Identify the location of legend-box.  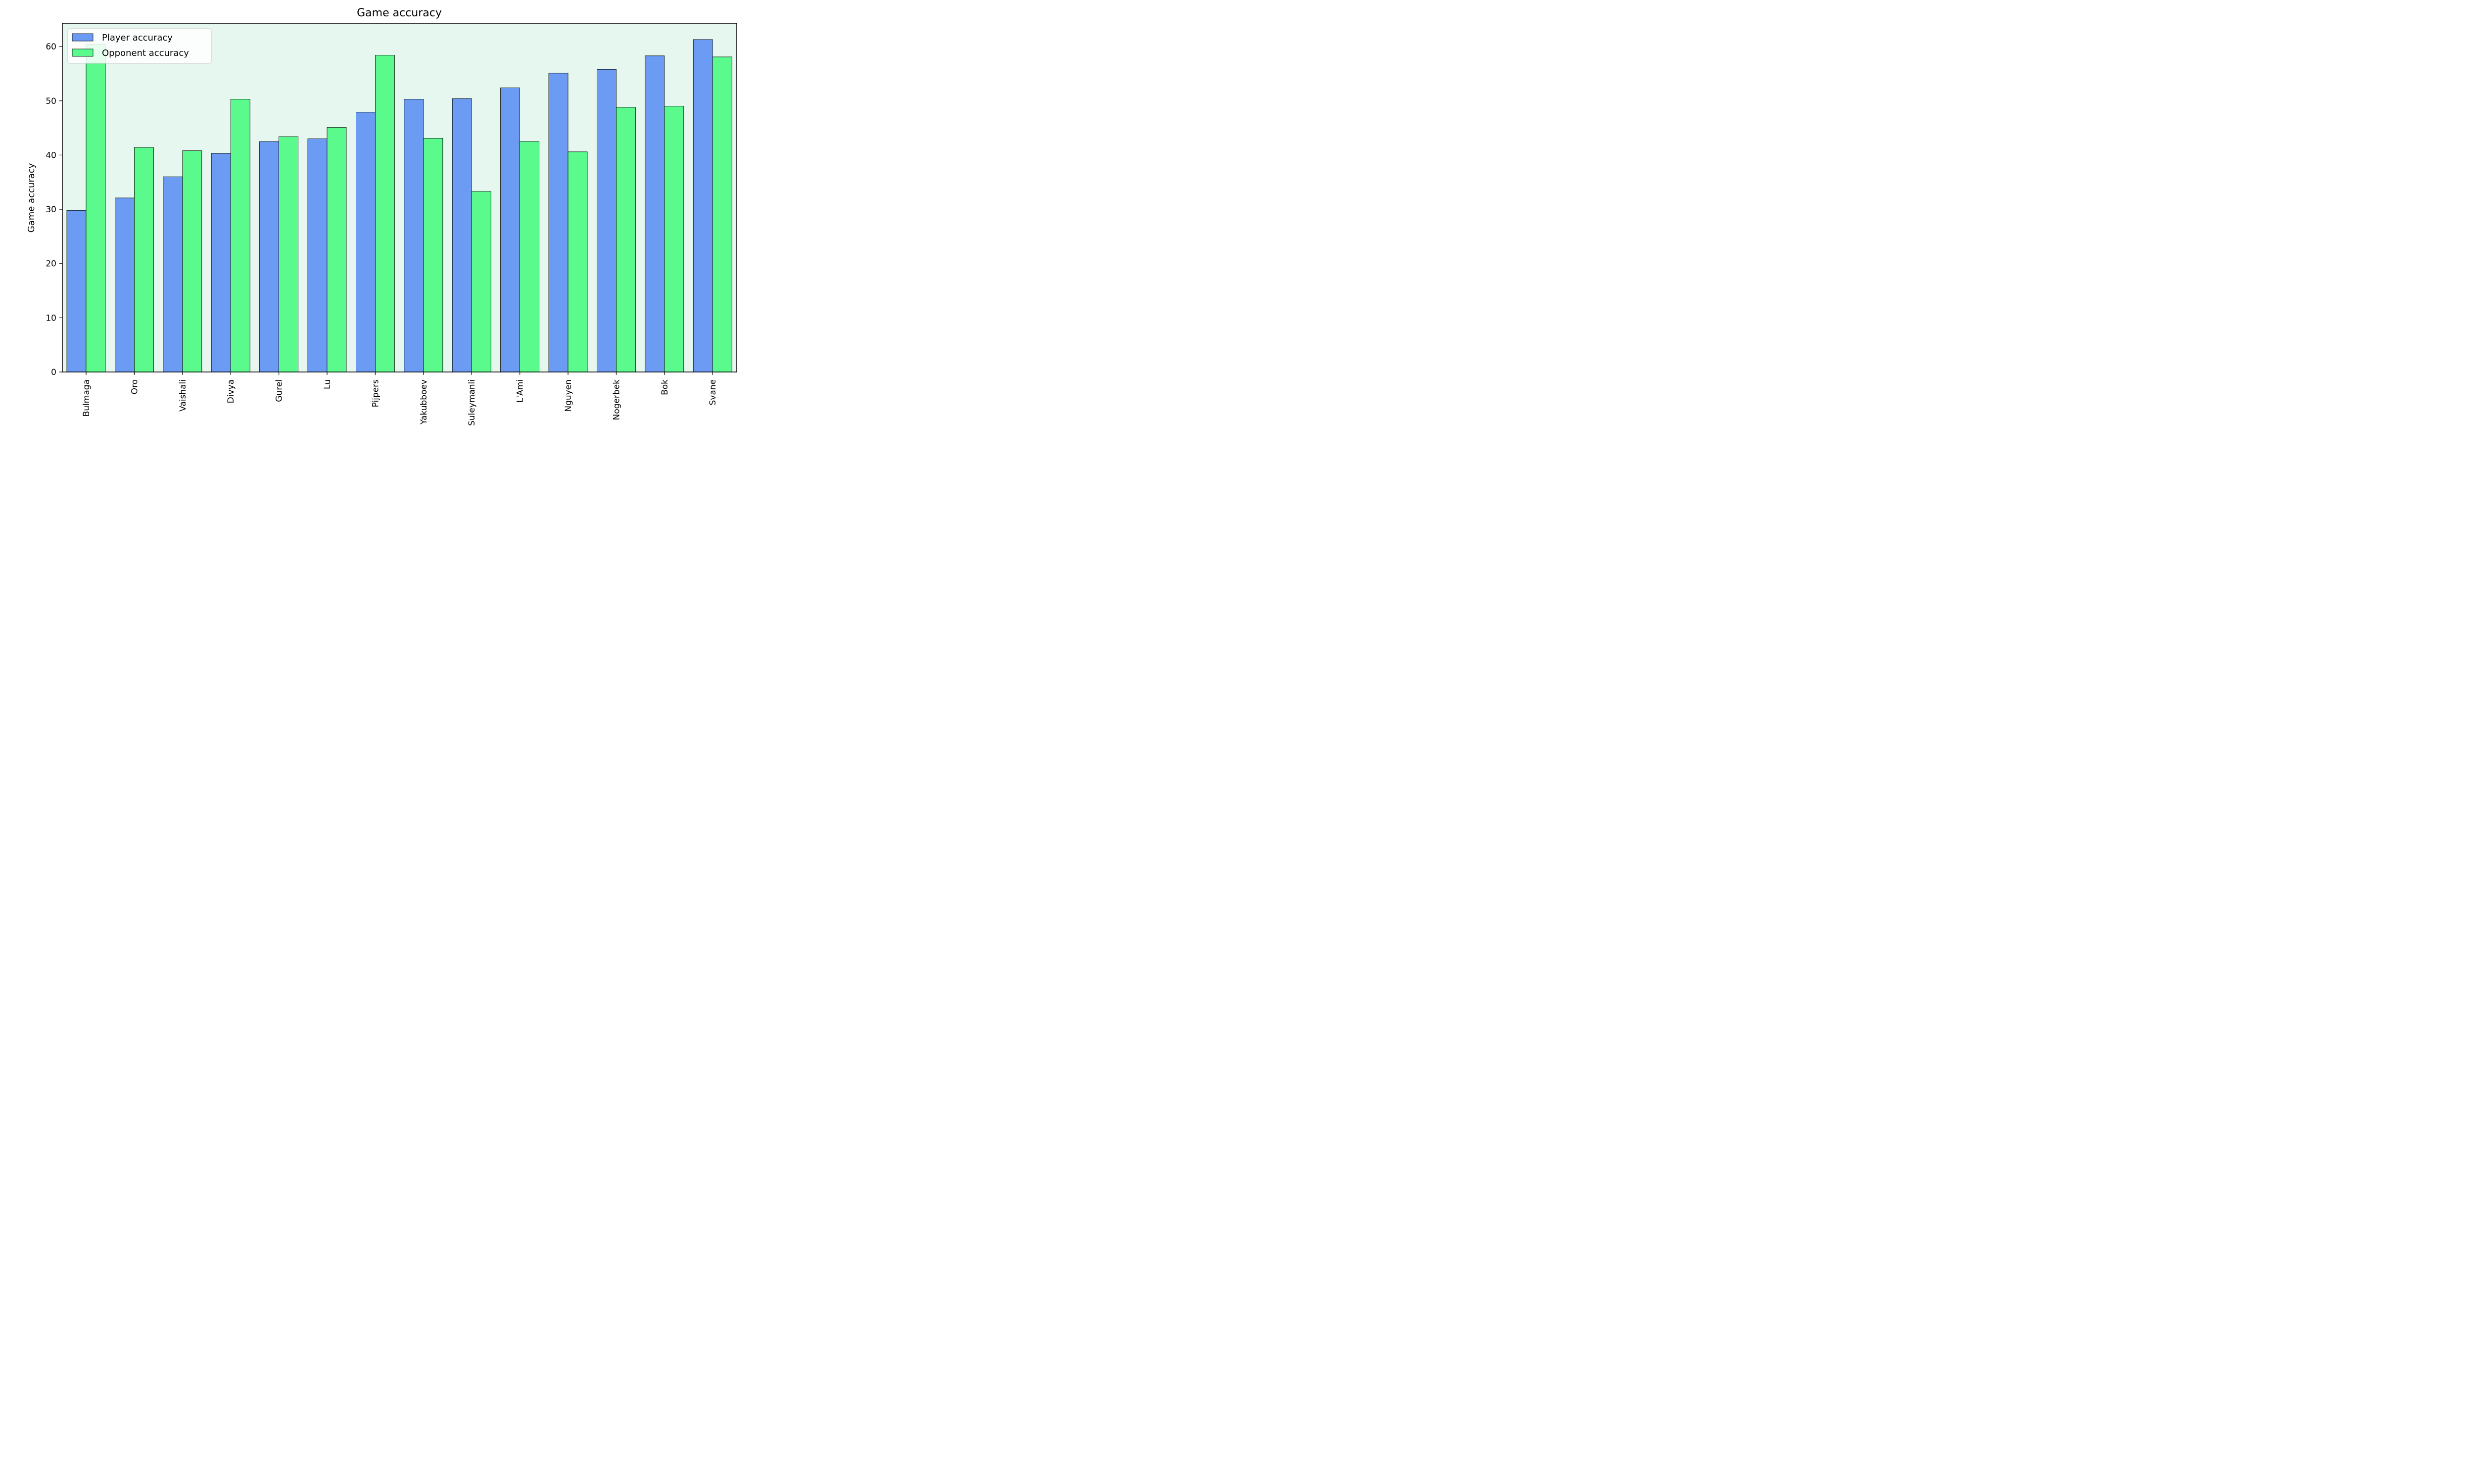
(139, 46).